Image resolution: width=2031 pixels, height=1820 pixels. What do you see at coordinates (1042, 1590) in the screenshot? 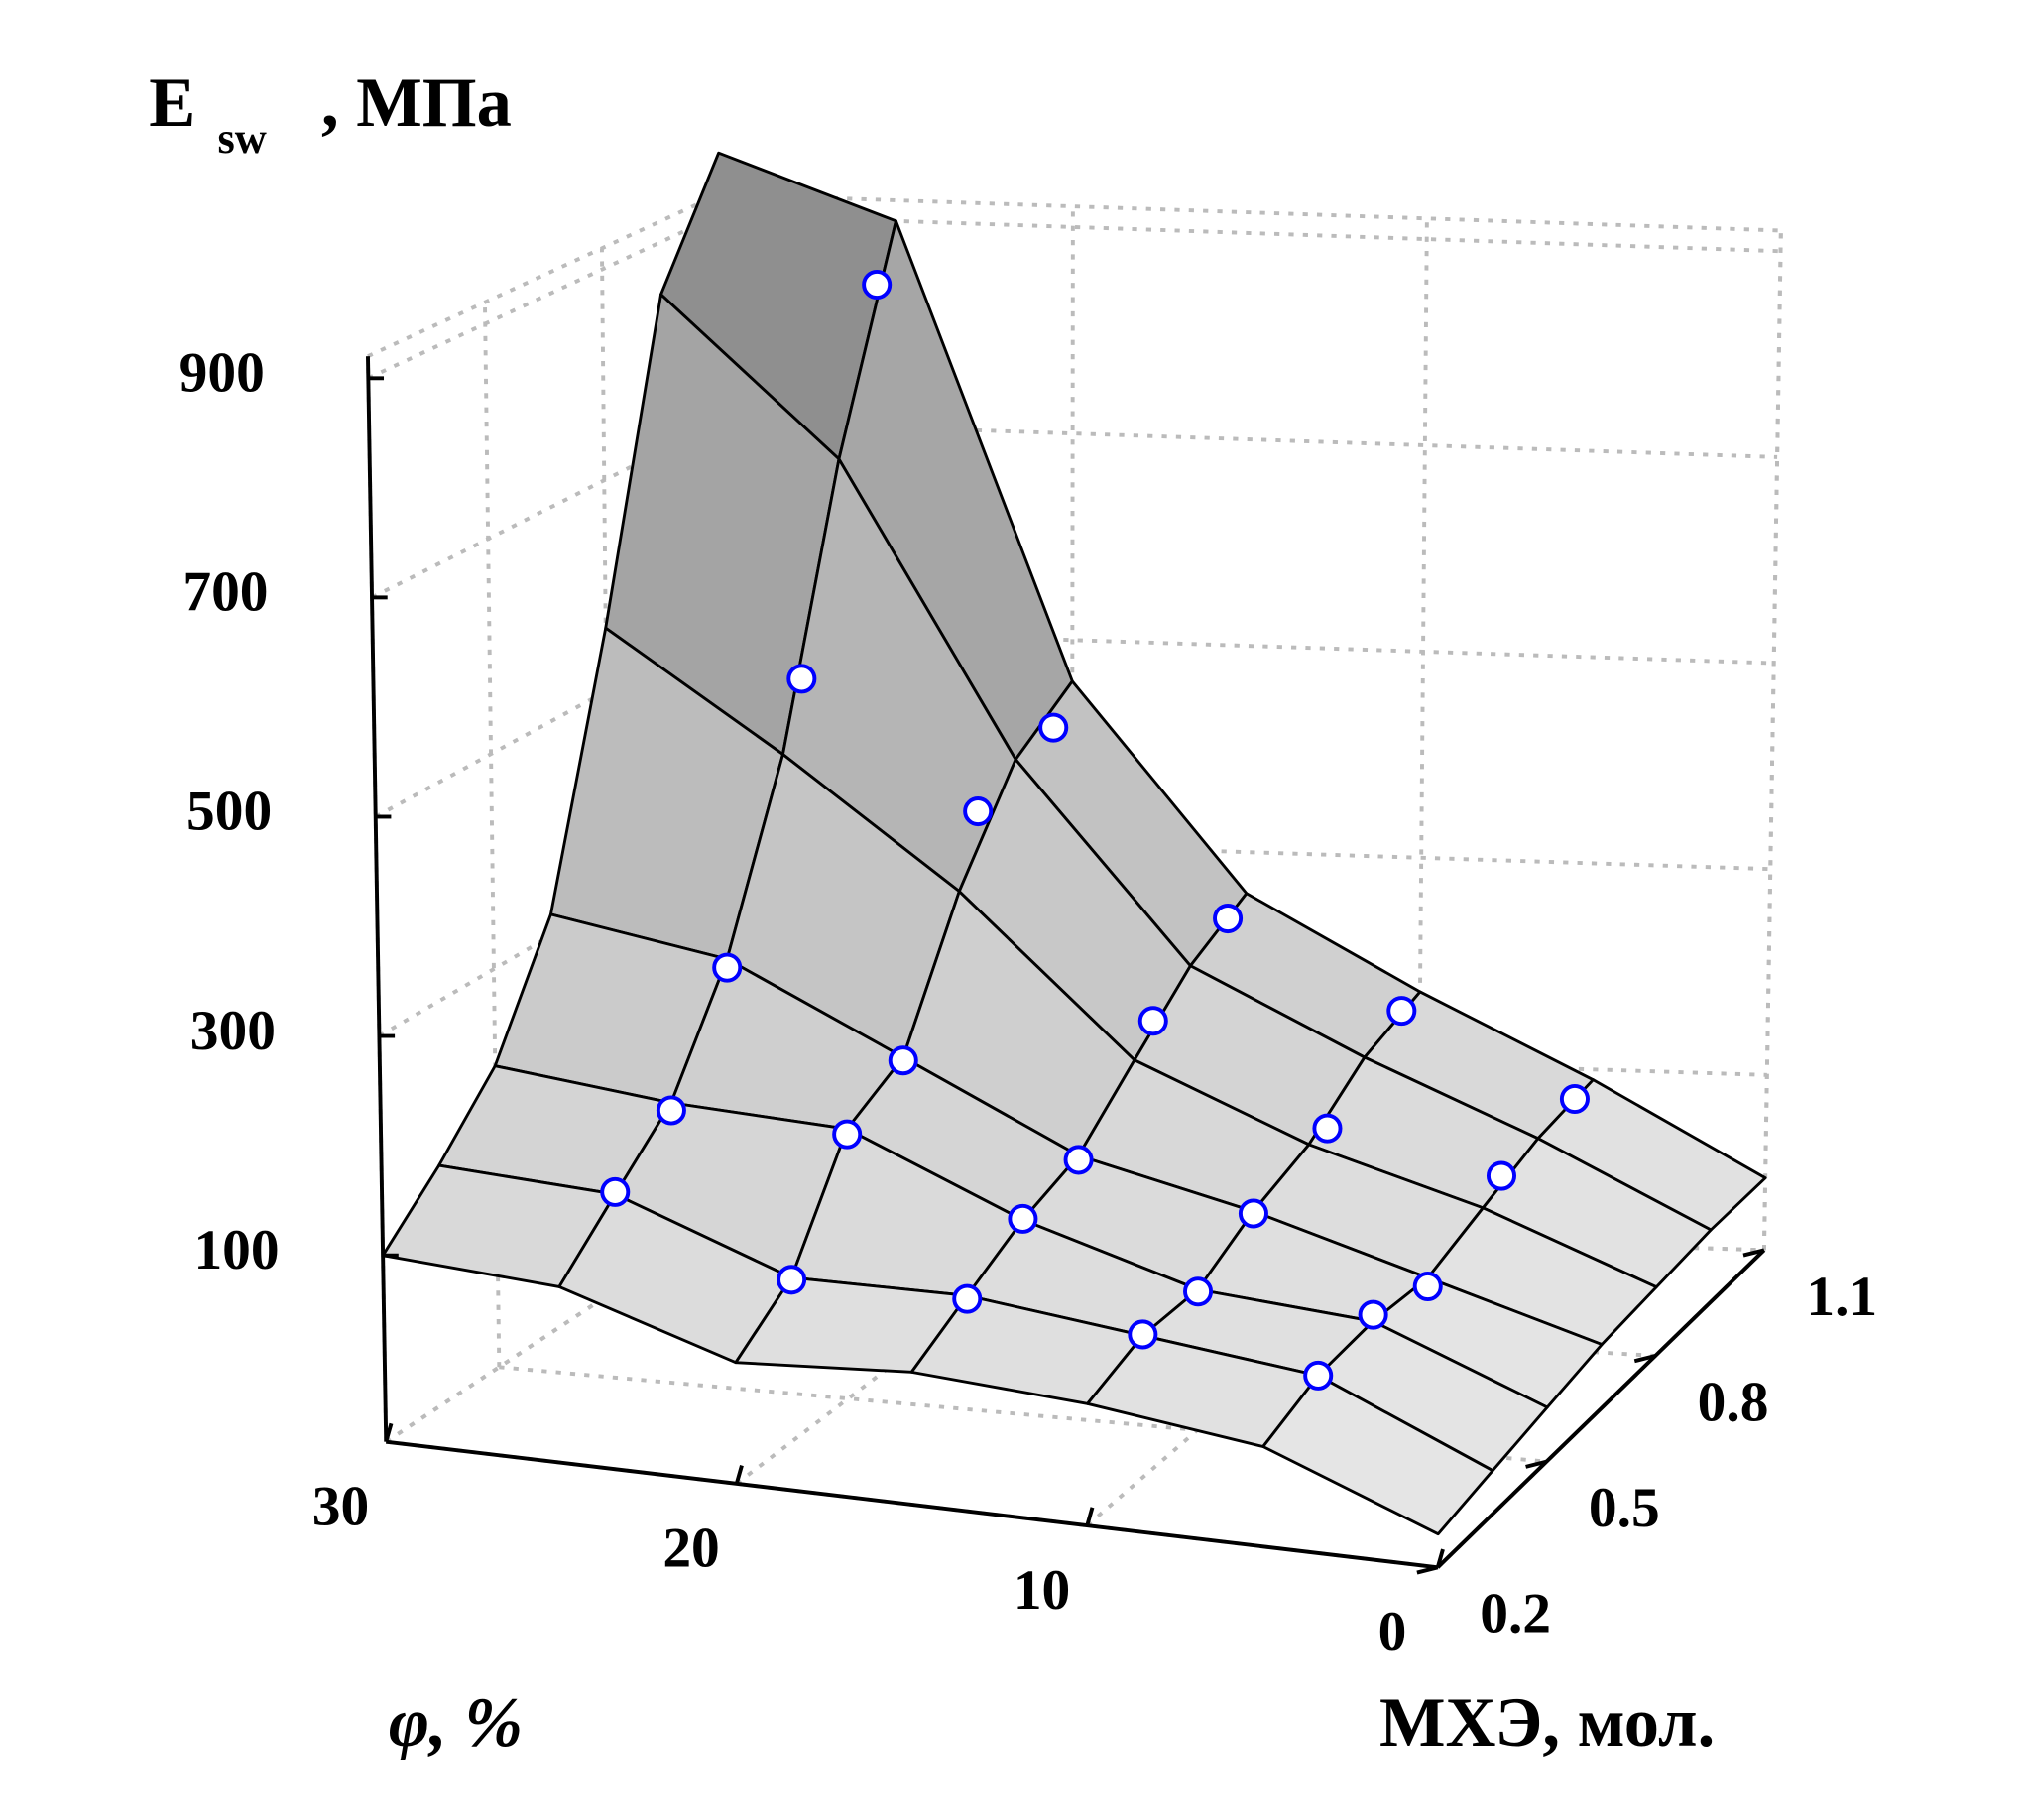
I see `x-tick-label: 10` at bounding box center [1042, 1590].